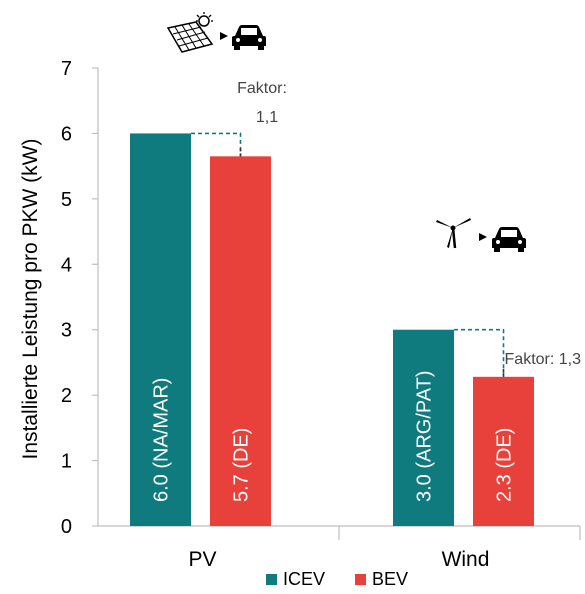 The height and width of the screenshot is (594, 585). I want to click on legend-swatch-icev, so click(271, 579).